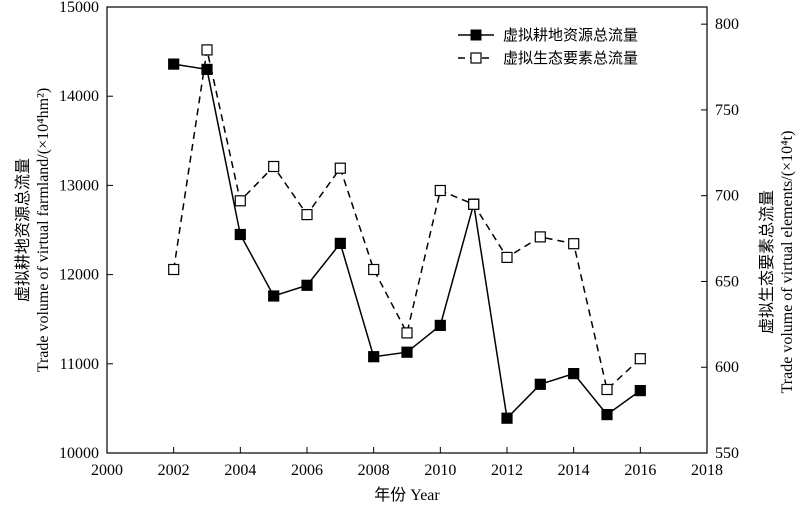 This screenshot has height=506, width=800. Describe the element at coordinates (174, 470) in the screenshot. I see `x-tick-label: 2002` at that location.